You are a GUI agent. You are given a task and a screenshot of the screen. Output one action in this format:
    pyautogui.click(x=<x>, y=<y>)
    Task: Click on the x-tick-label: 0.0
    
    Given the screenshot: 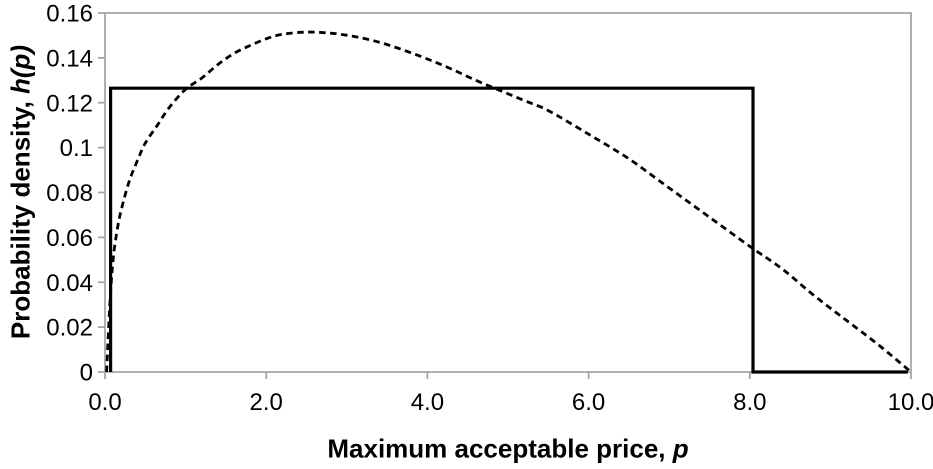 What is the action you would take?
    pyautogui.click(x=104, y=402)
    